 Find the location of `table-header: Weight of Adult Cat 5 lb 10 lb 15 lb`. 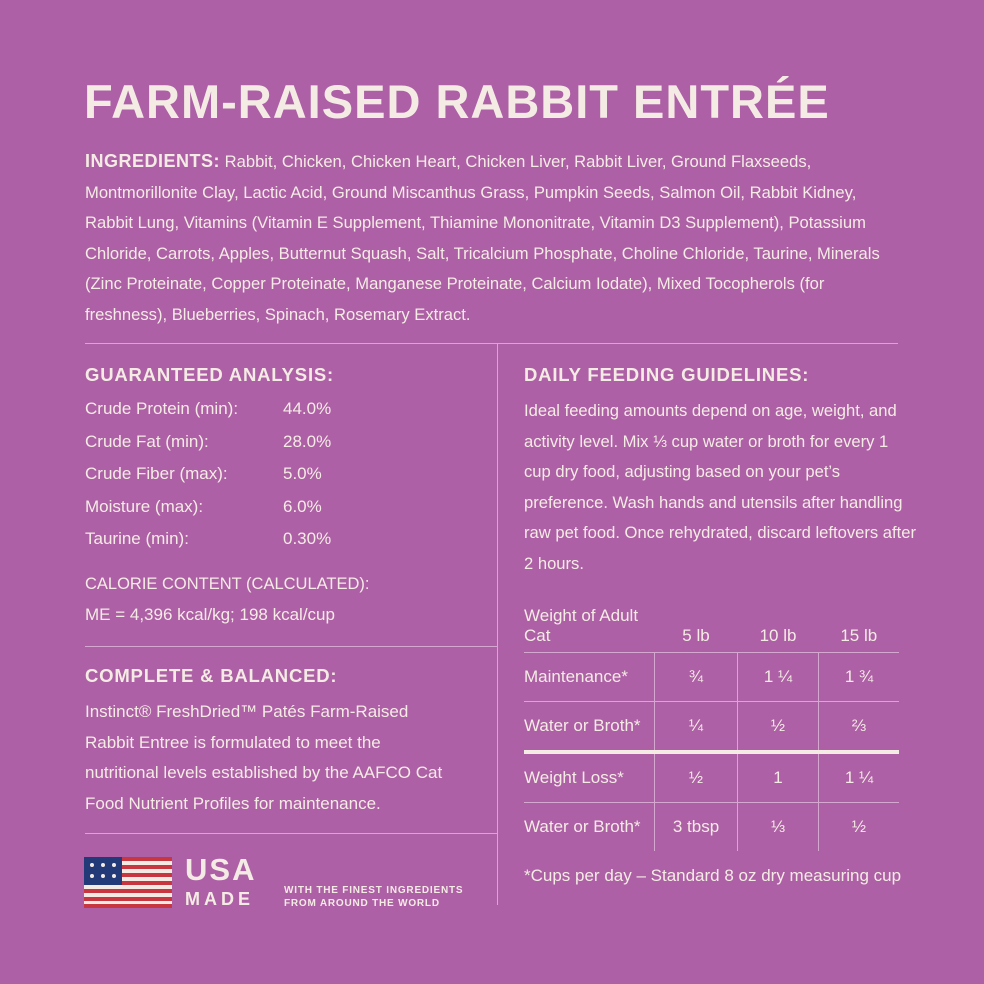

table-header: Weight of Adult Cat 5 lb 10 lb 15 lb is located at coordinates (711, 621).